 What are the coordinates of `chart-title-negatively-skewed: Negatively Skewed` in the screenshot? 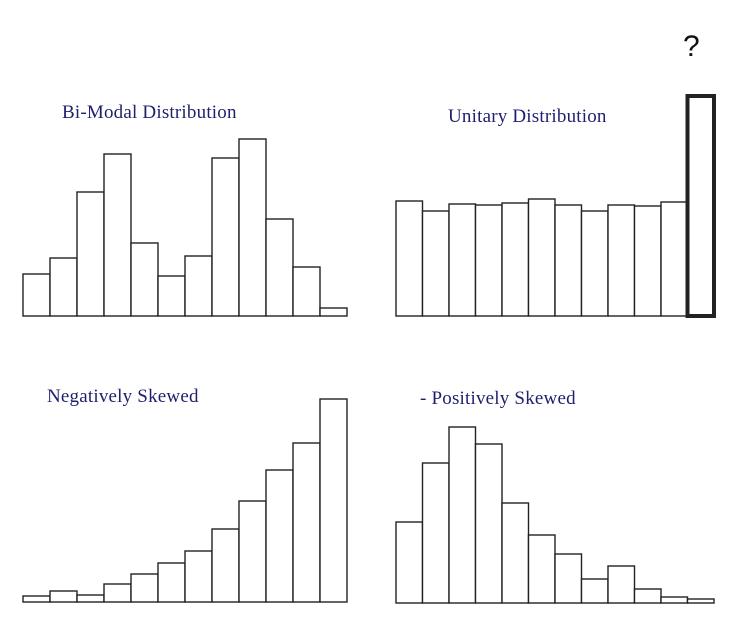 It's located at (123, 396).